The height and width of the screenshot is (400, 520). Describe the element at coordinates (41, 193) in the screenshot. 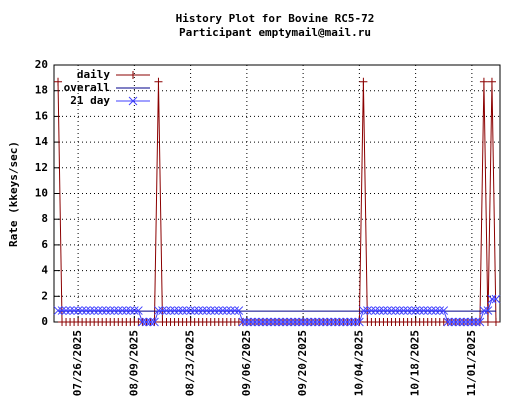

I see `y-tick-label: 10` at that location.